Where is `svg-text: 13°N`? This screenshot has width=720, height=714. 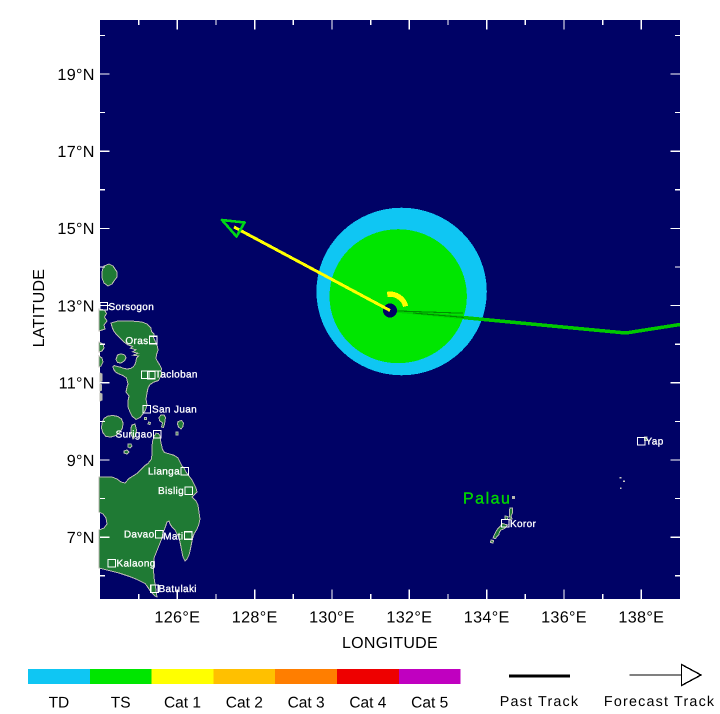 svg-text: 13°N is located at coordinates (75, 306).